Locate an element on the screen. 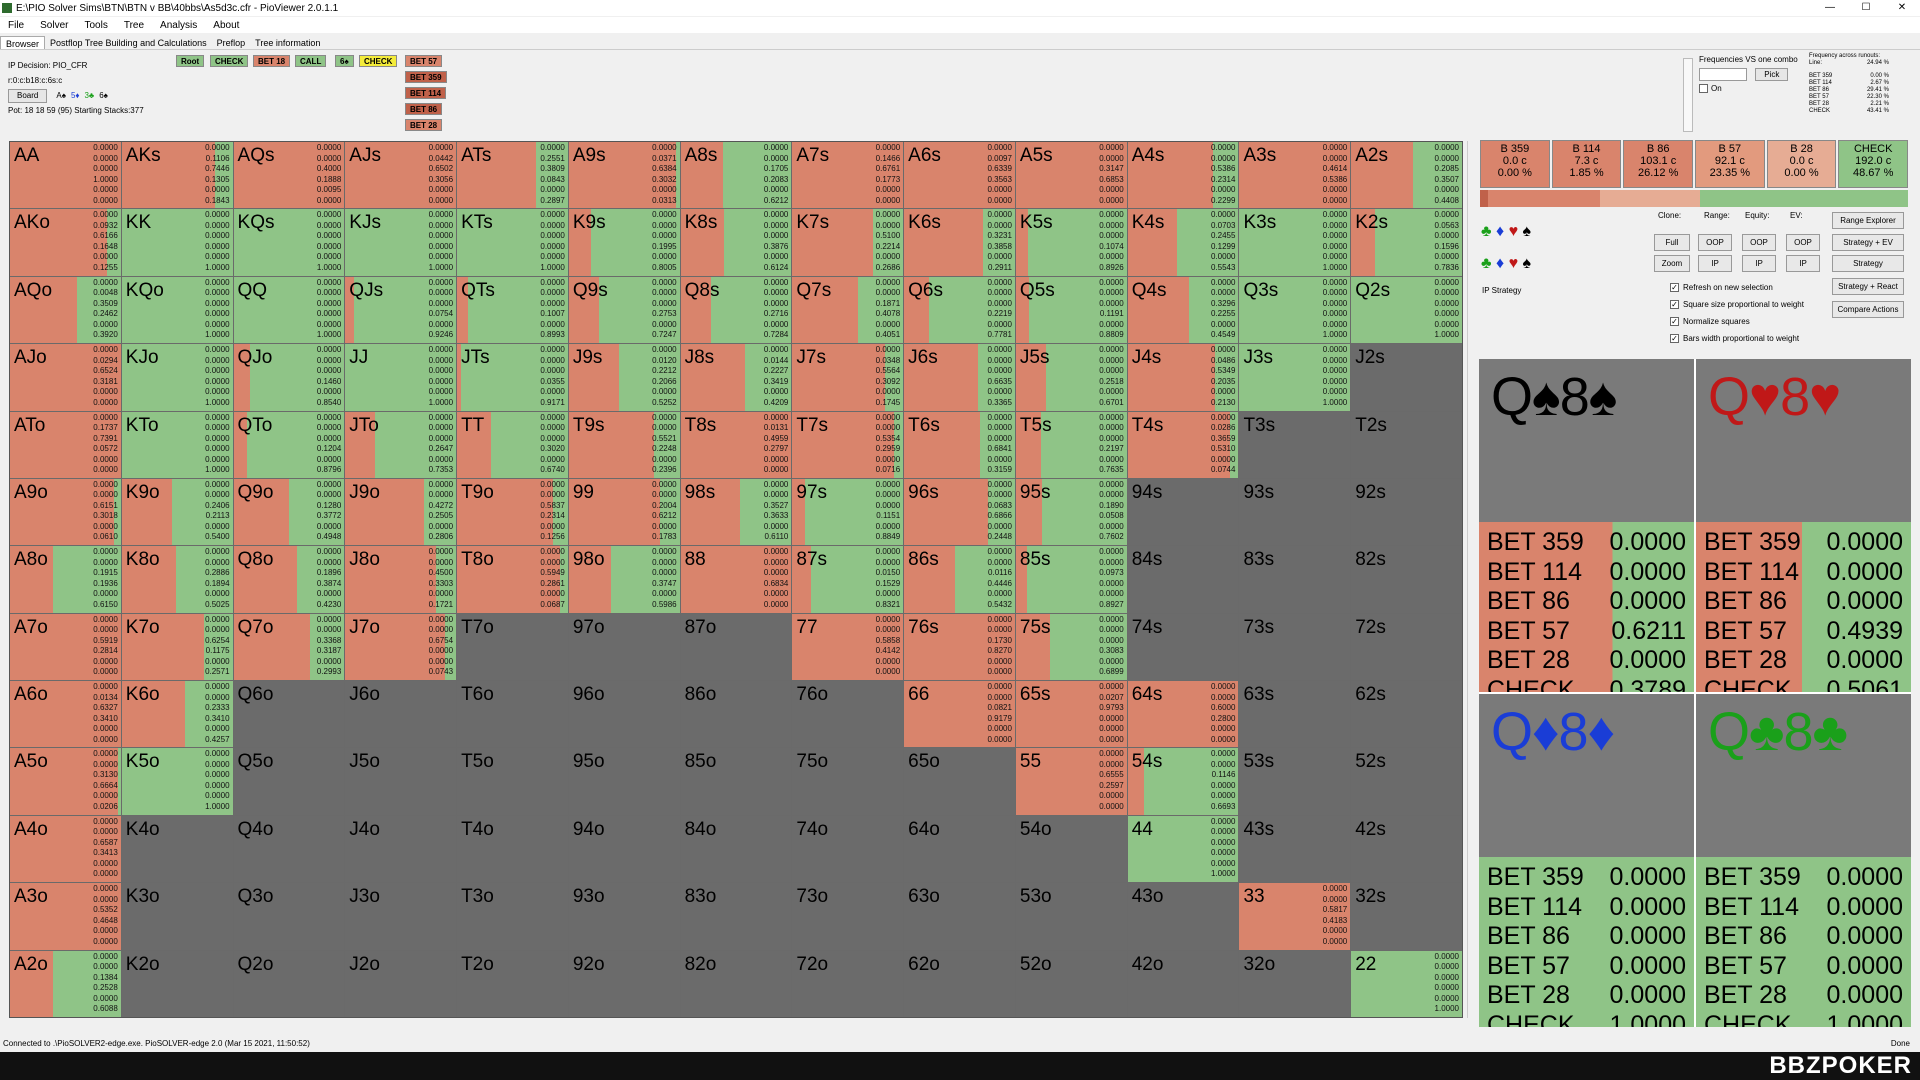 The height and width of the screenshot is (1080, 1920). hand-cell: 0.0000 0.0000 0.0000 0.3747 0.0000 0.5986 98o is located at coordinates (624, 579).